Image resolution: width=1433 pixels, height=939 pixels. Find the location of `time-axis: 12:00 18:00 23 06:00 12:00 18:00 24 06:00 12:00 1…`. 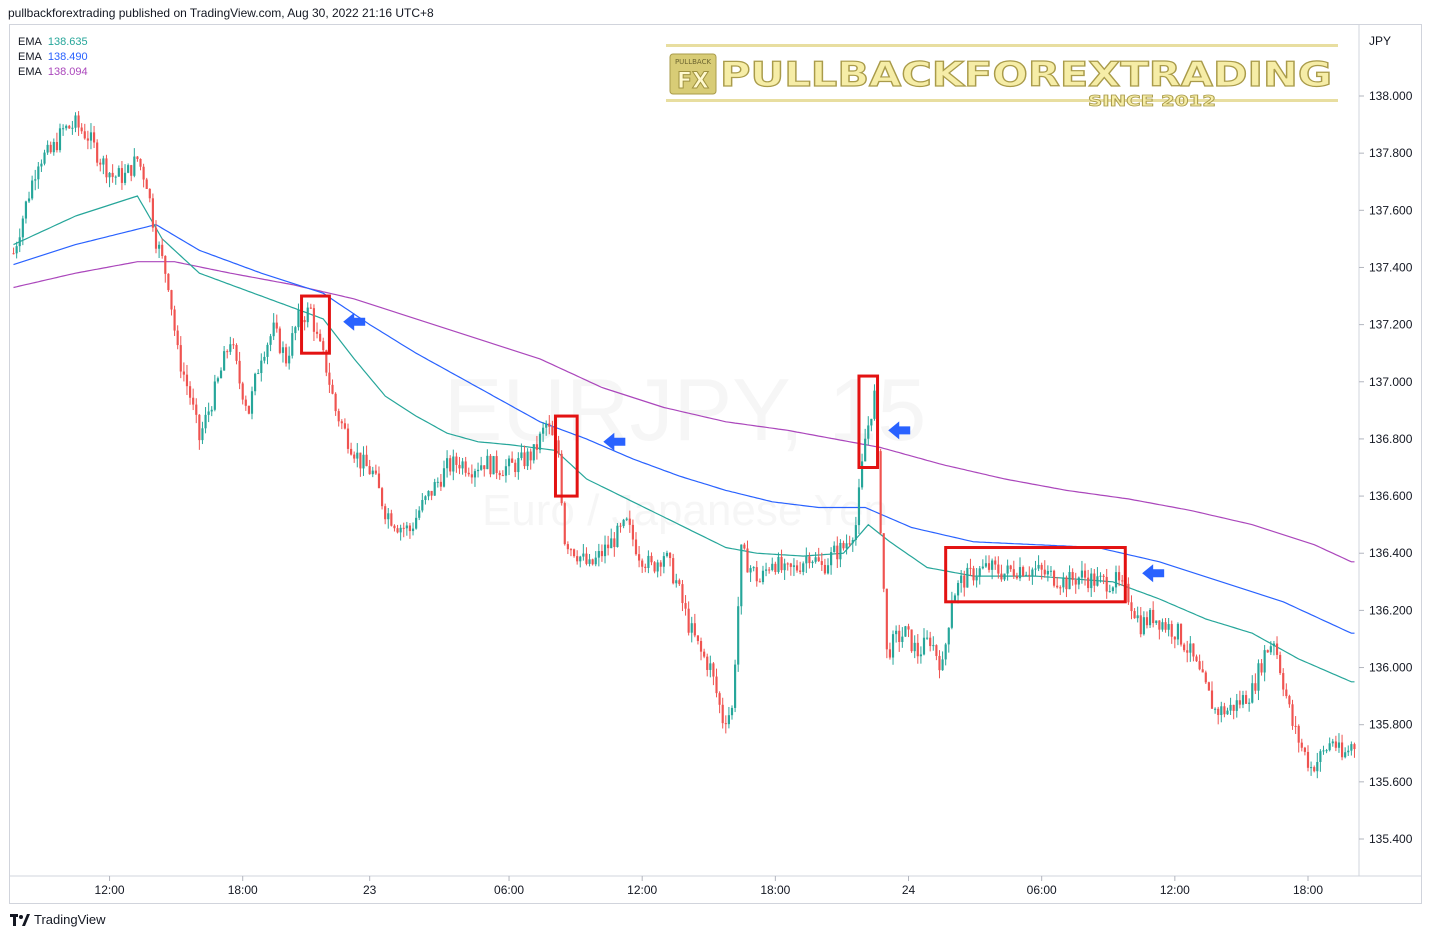

time-axis: 12:00 18:00 23 06:00 12:00 18:00 24 06:00 12:00 1… is located at coordinates (709, 886).